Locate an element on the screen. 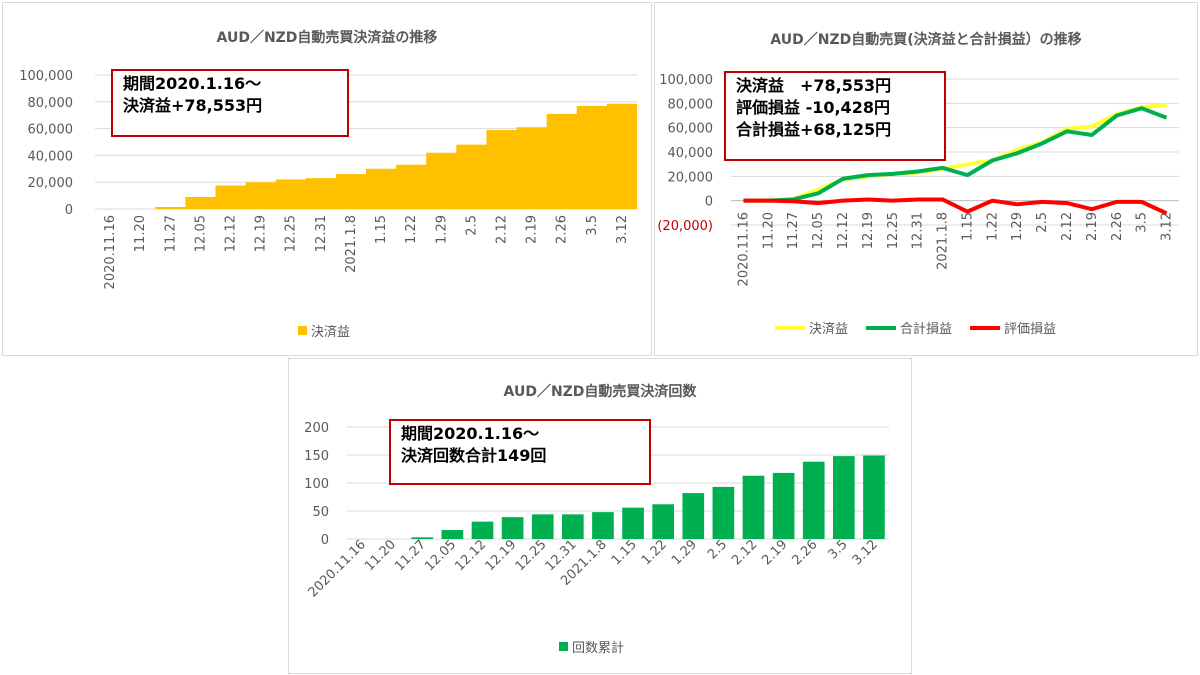 The width and height of the screenshot is (1200, 675). chart-title: AUD／NZD自動売買(決済益と合計損益）の推移 is located at coordinates (926, 40).